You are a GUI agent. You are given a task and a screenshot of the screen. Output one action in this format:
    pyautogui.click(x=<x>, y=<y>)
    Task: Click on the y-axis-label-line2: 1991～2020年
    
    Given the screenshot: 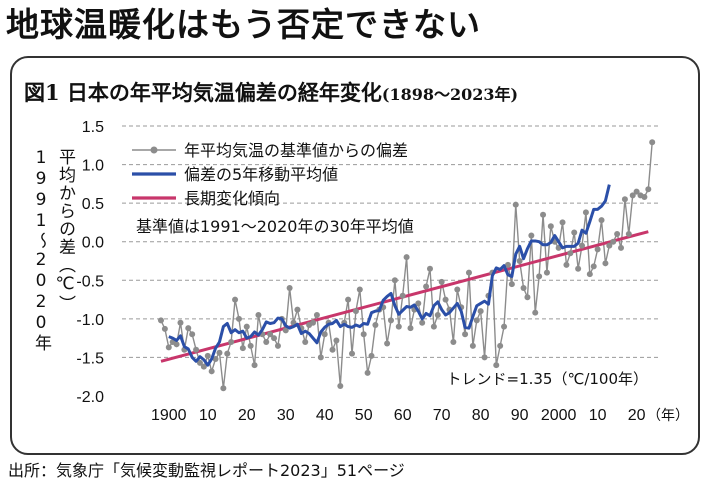 What is the action you would take?
    pyautogui.click(x=41, y=250)
    